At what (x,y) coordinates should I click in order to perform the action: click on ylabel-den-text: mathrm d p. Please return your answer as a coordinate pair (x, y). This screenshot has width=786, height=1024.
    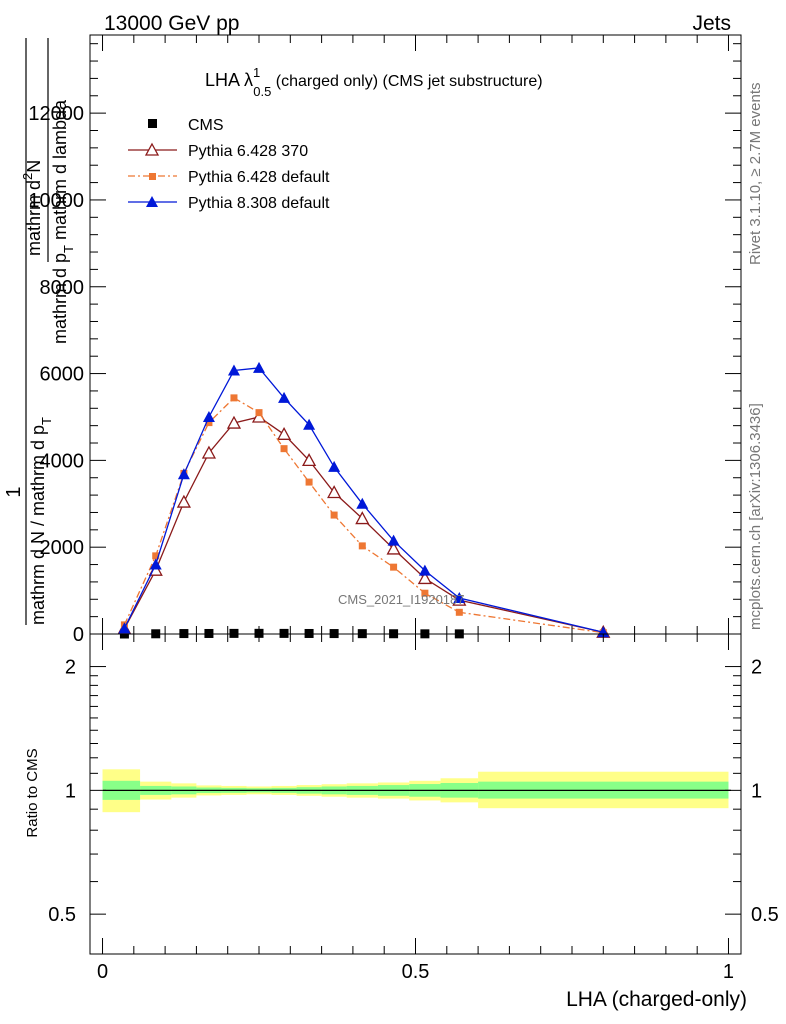
    Looking at the image, I should click on (60, 298).